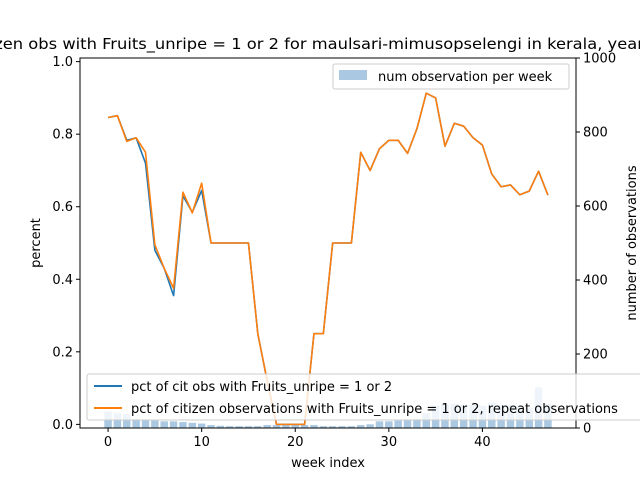  What do you see at coordinates (62, 280) in the screenshot?
I see `y-tick-label: 0.4` at bounding box center [62, 280].